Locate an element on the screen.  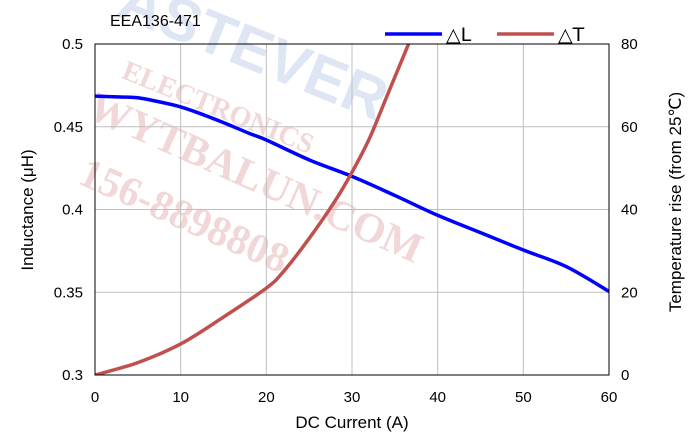
y2-tick-label: 0 is located at coordinates (625, 375).